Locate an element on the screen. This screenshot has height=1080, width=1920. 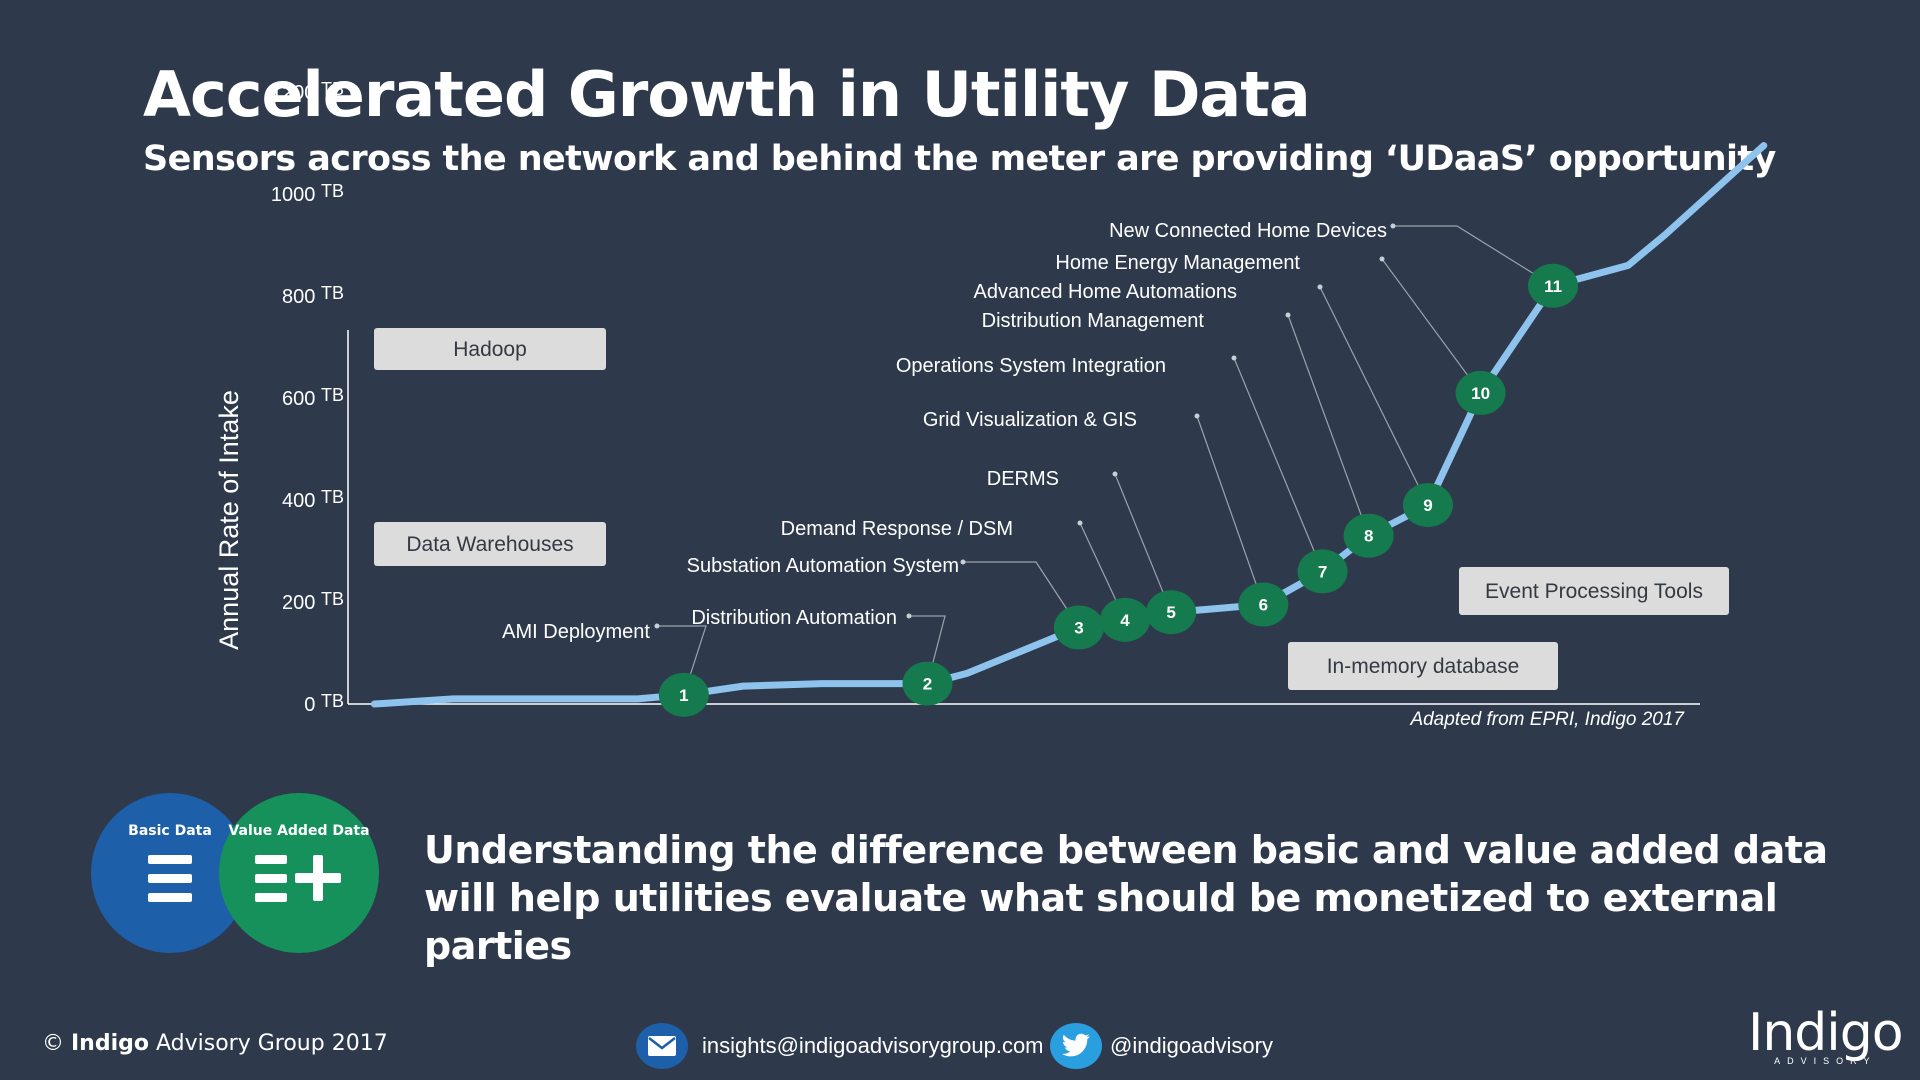
milestone-number: 10 is located at coordinates (1480, 393).